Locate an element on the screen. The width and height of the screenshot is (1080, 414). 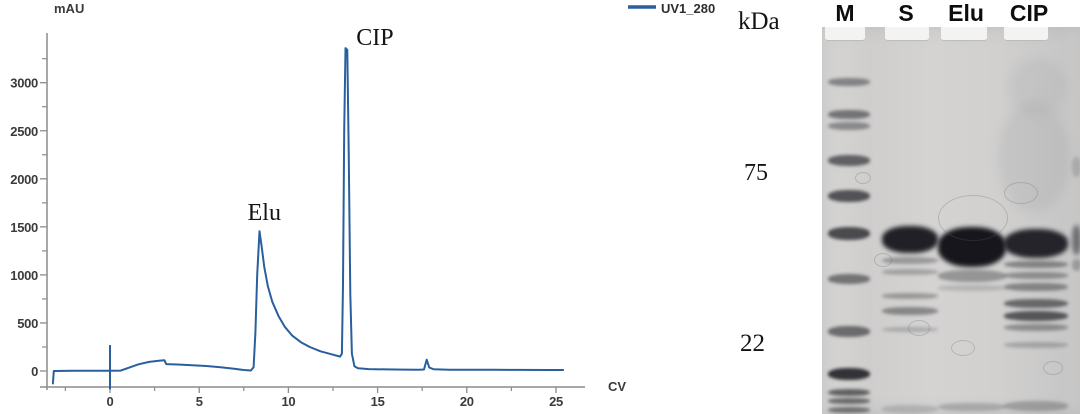
gel-smear is located at coordinates (1037, 87).